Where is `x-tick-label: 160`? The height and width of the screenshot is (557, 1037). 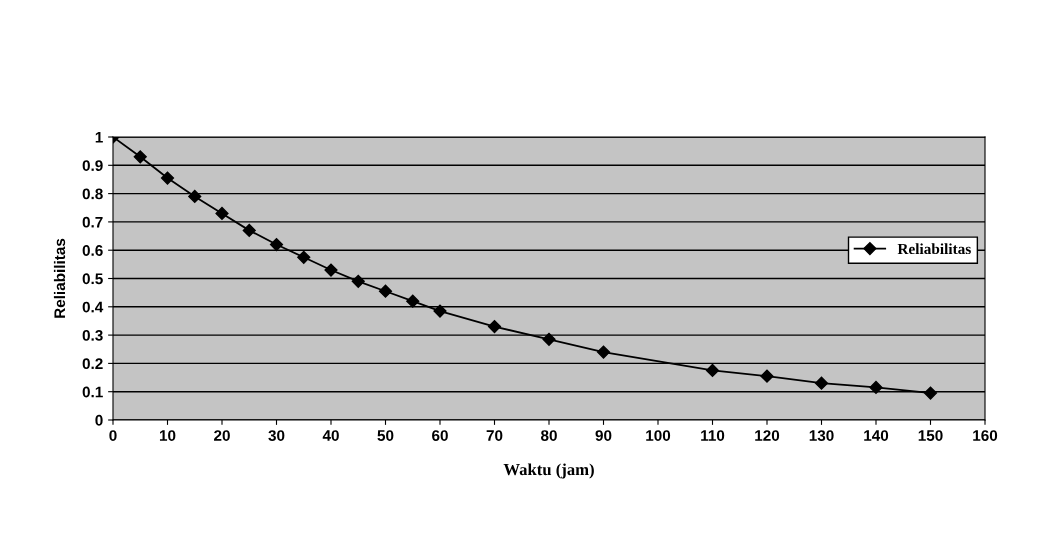
x-tick-label: 160 is located at coordinates (985, 435).